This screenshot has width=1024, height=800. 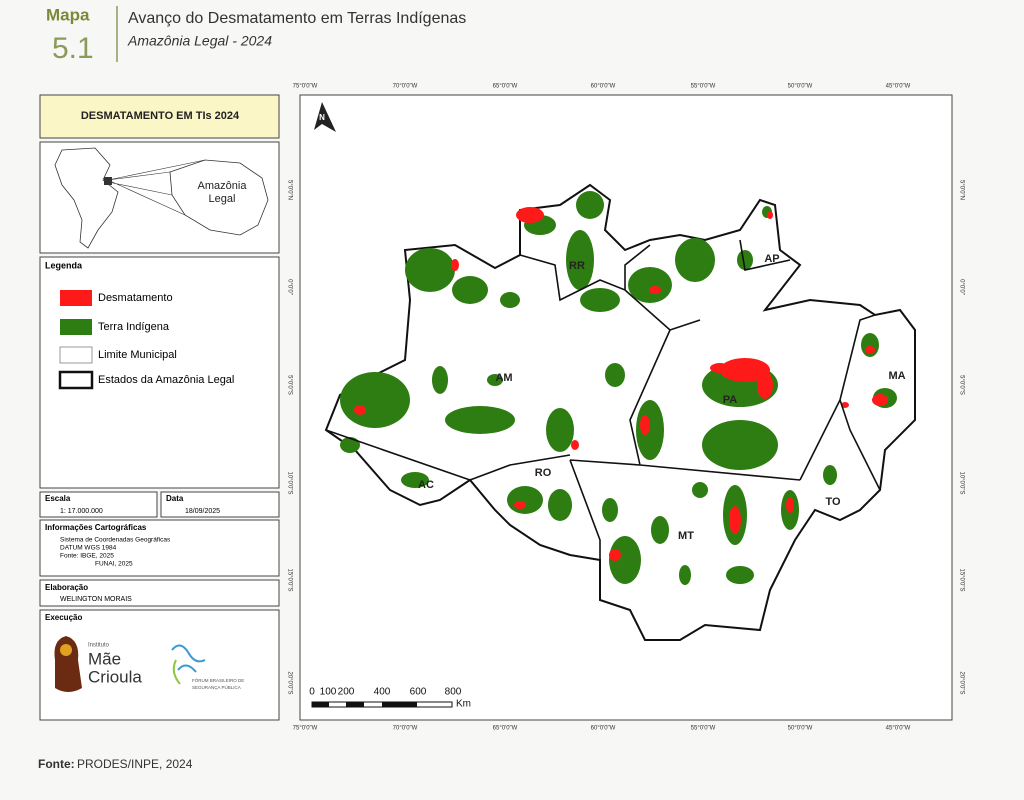 I want to click on info-title: Informações Cartográficas, so click(x=96, y=527).